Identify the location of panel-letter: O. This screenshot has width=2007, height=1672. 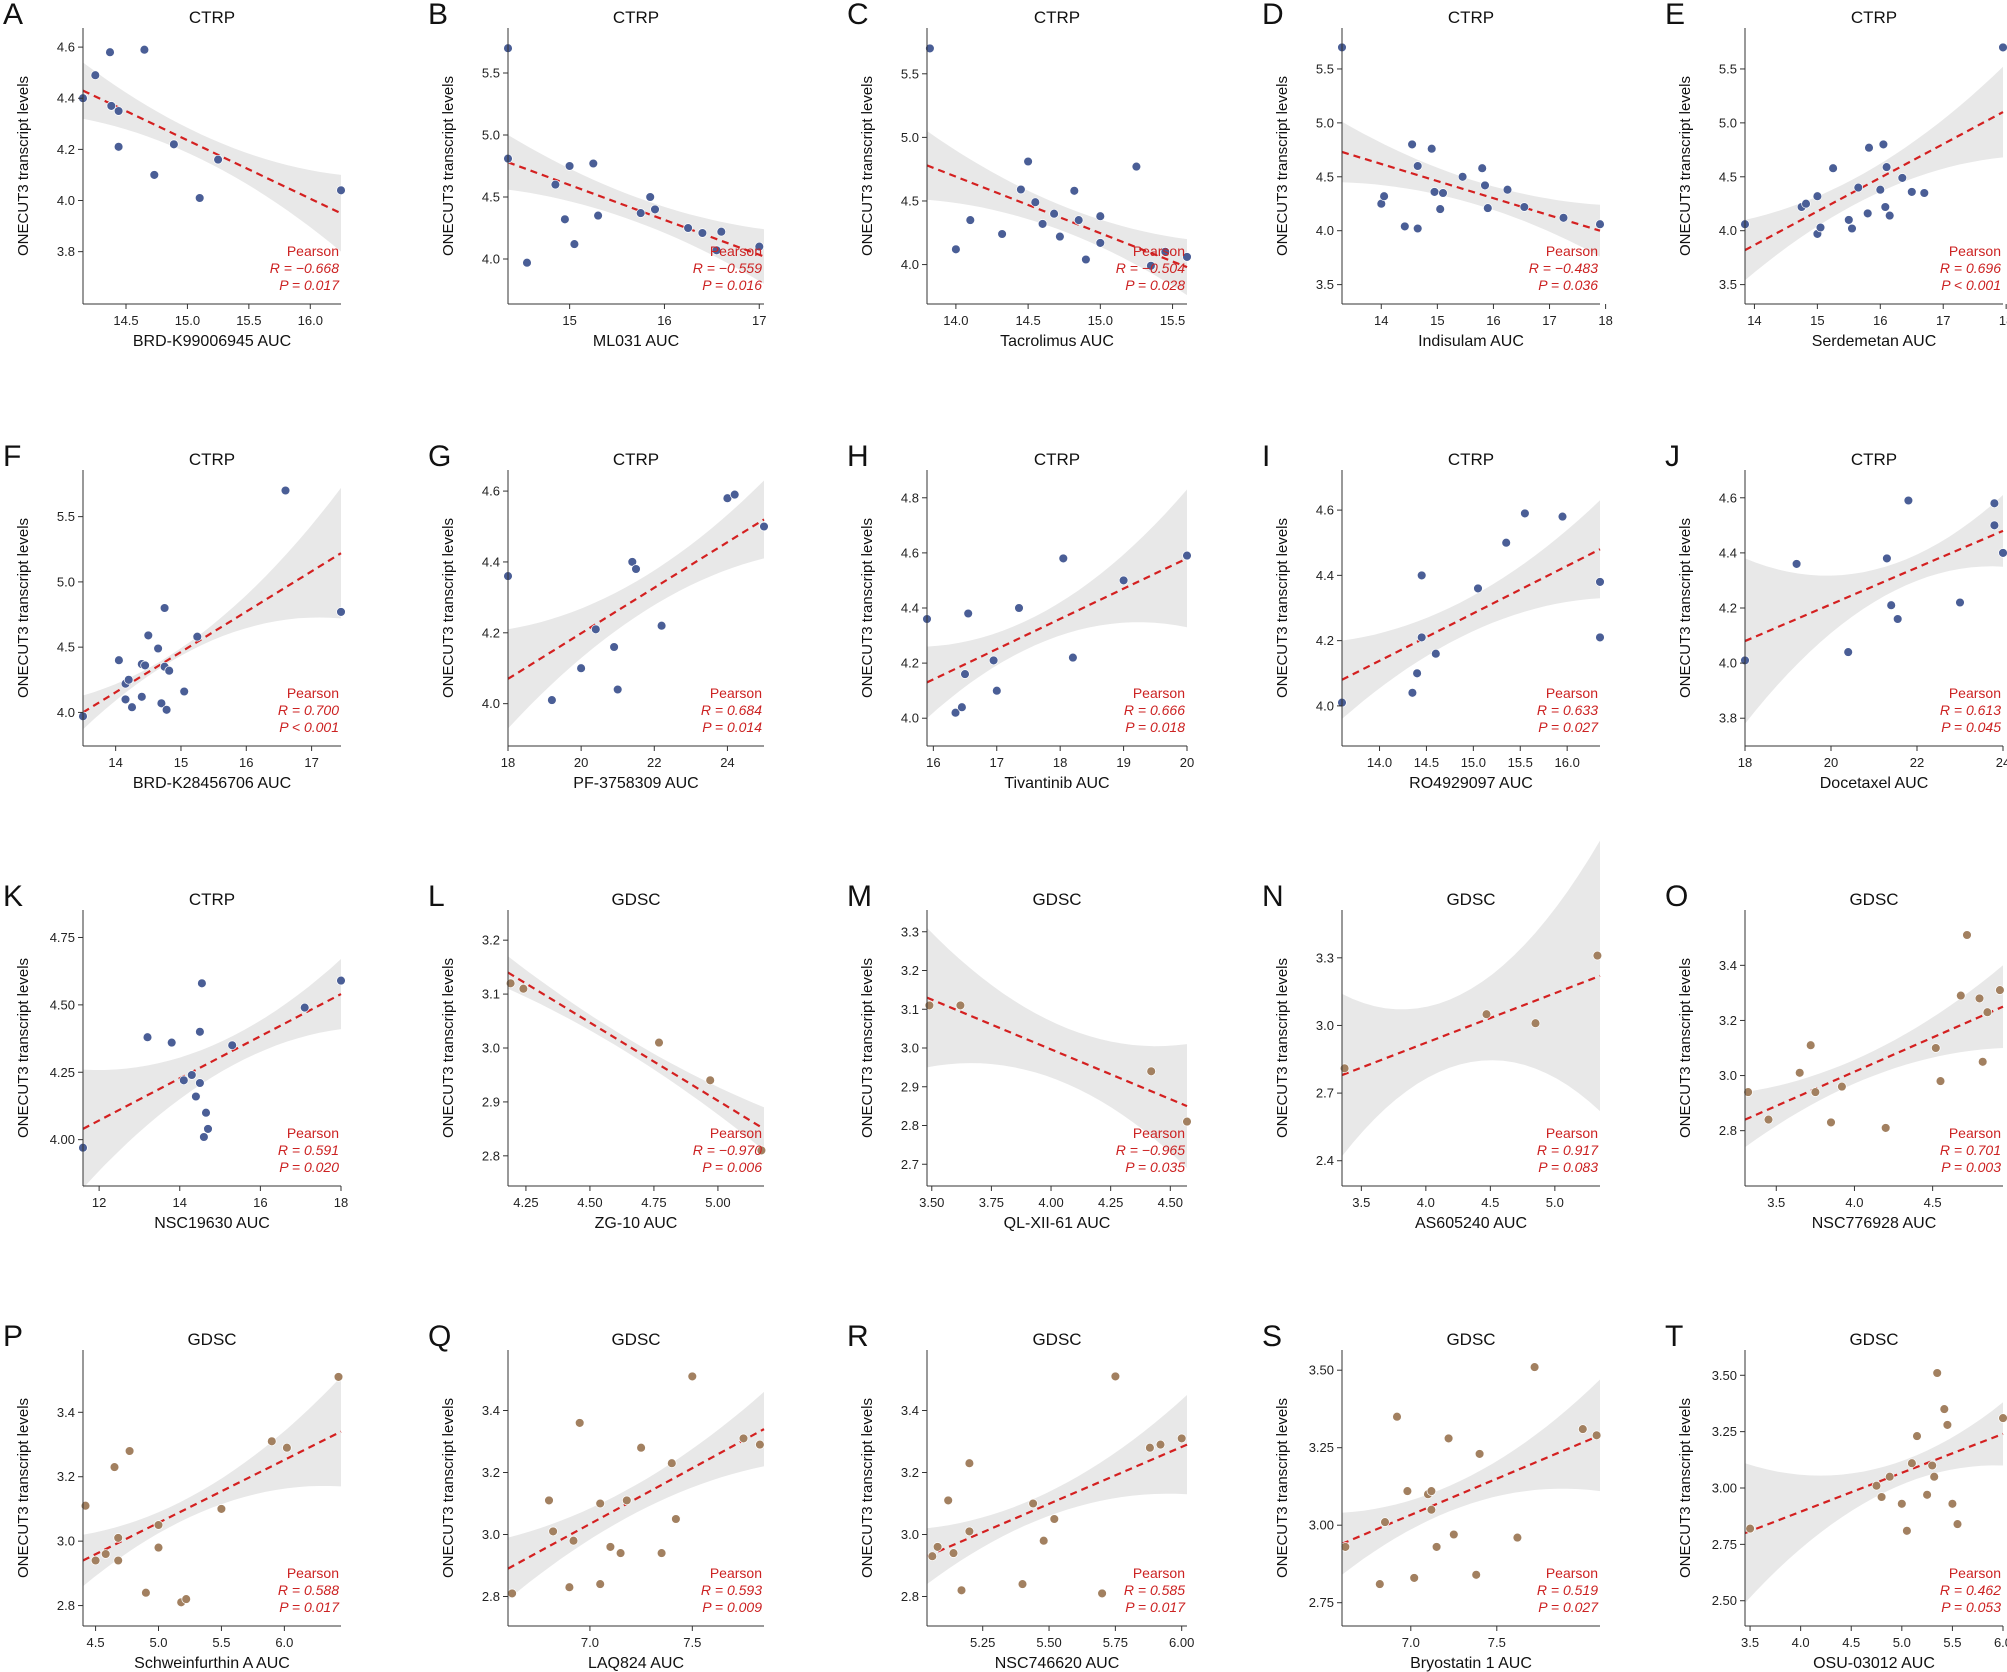
(1676, 896).